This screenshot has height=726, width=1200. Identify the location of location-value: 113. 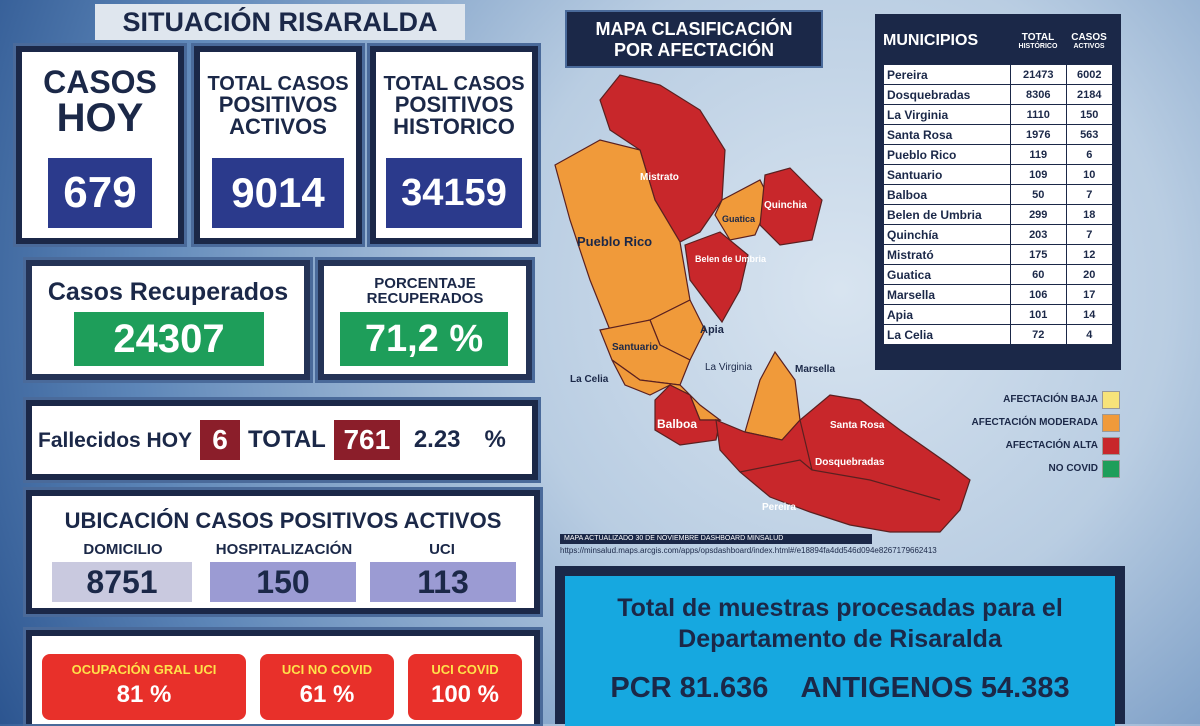
(443, 582).